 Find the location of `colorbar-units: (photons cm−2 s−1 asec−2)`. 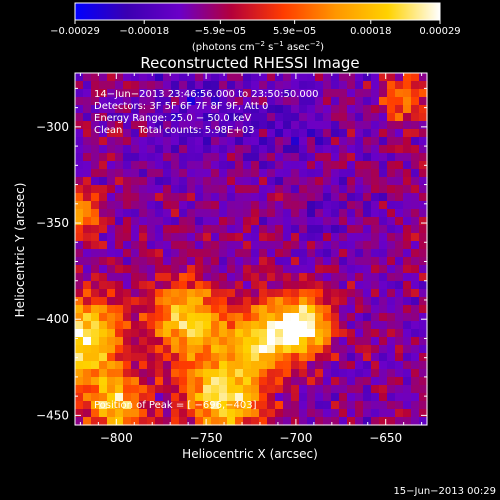

colorbar-units: (photons cm−2 s−1 asec−2) is located at coordinates (258, 46).